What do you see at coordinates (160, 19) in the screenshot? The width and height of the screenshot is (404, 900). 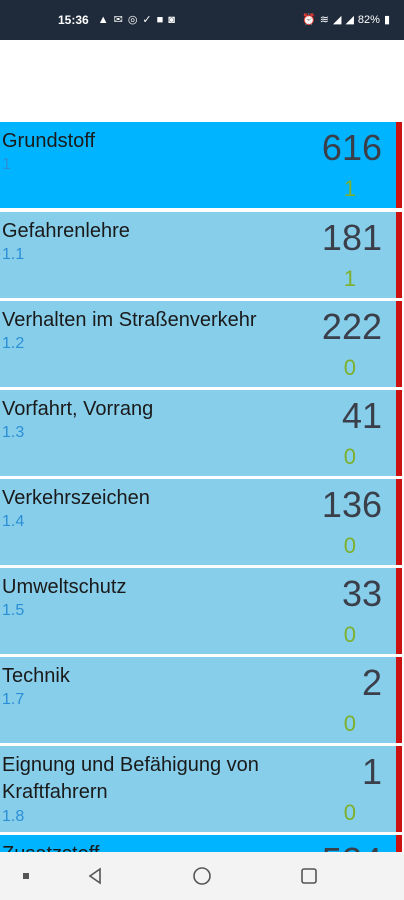 I see `facebook-icon: ■` at bounding box center [160, 19].